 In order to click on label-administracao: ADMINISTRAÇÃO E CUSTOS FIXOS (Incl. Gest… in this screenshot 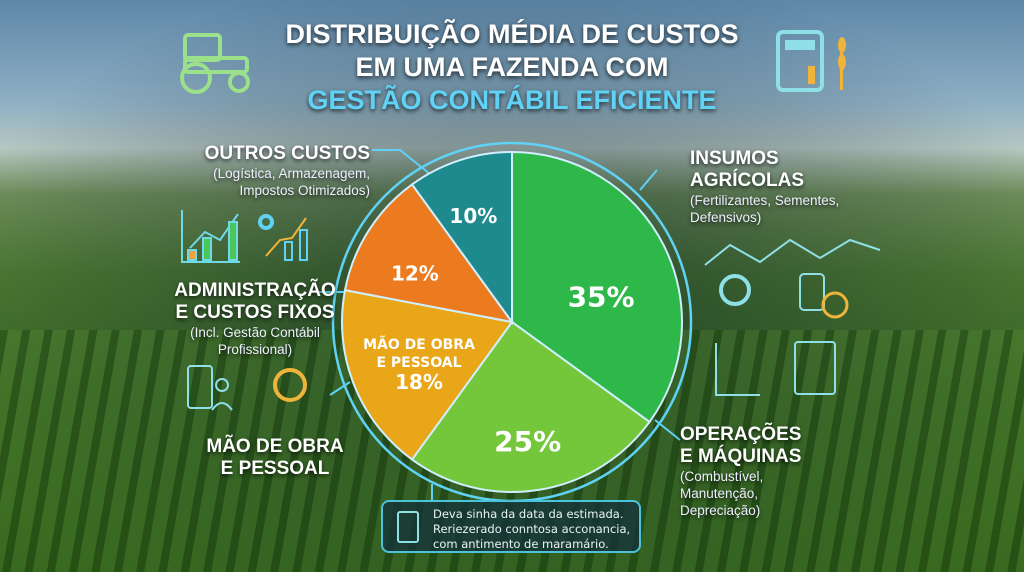, I will do `click(255, 319)`.